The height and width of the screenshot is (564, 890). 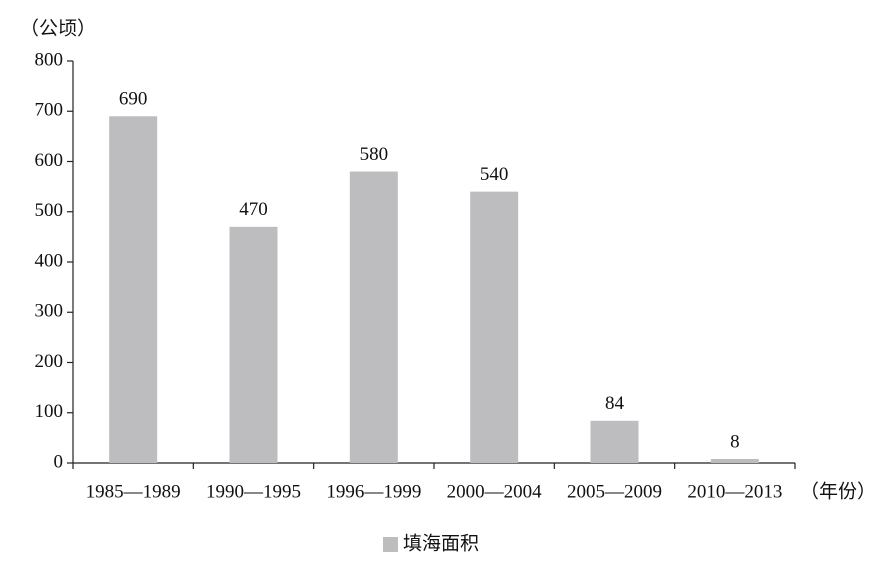 What do you see at coordinates (495, 491) in the screenshot?
I see `x-tick-label: 2000—2004` at bounding box center [495, 491].